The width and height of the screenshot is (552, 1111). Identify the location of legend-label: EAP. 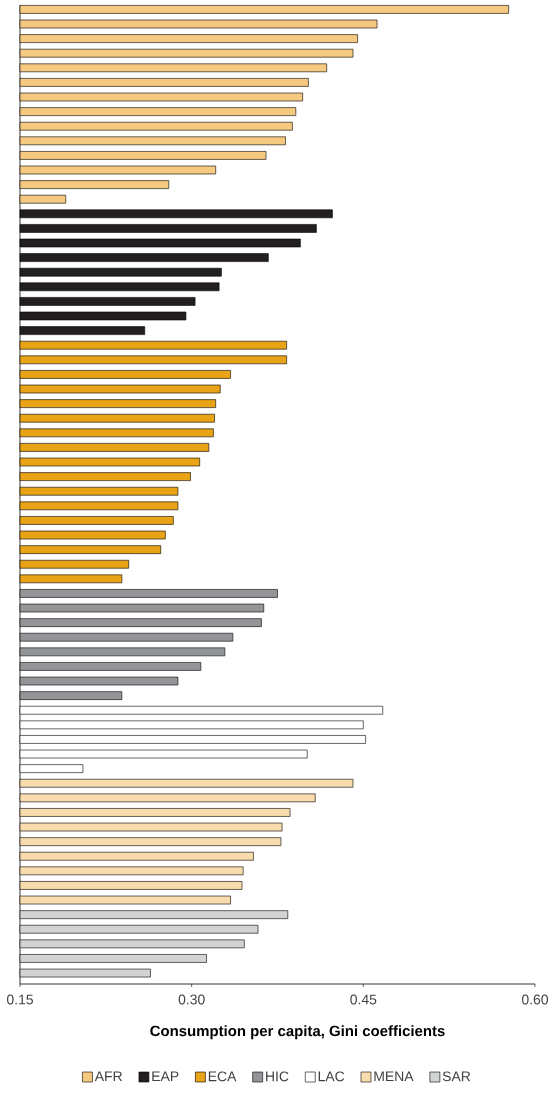
(165, 1076).